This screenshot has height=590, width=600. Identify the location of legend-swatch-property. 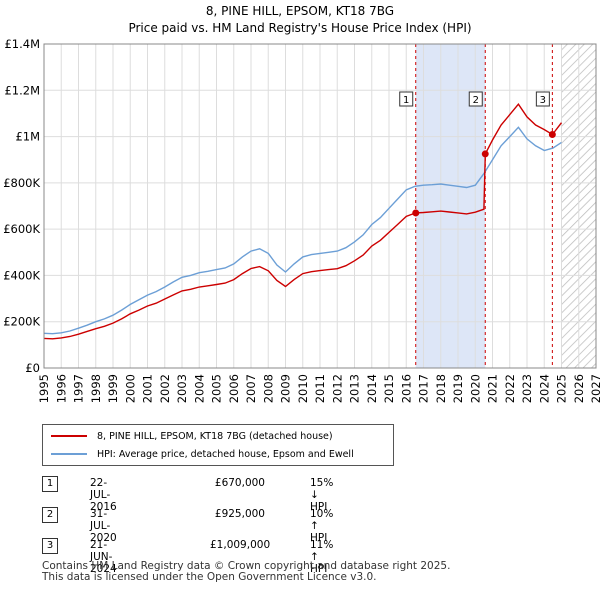
(69, 436).